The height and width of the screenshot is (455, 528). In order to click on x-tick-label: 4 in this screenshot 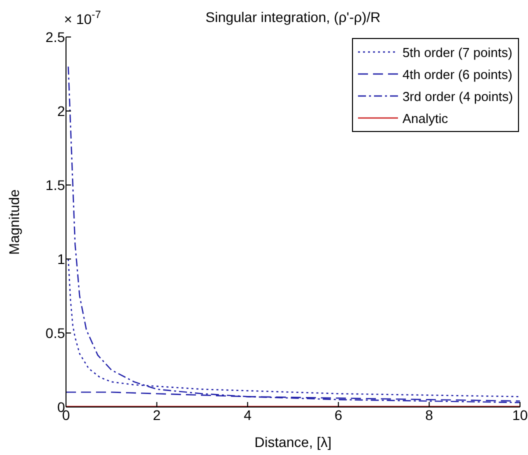, I will do `click(248, 414)`.